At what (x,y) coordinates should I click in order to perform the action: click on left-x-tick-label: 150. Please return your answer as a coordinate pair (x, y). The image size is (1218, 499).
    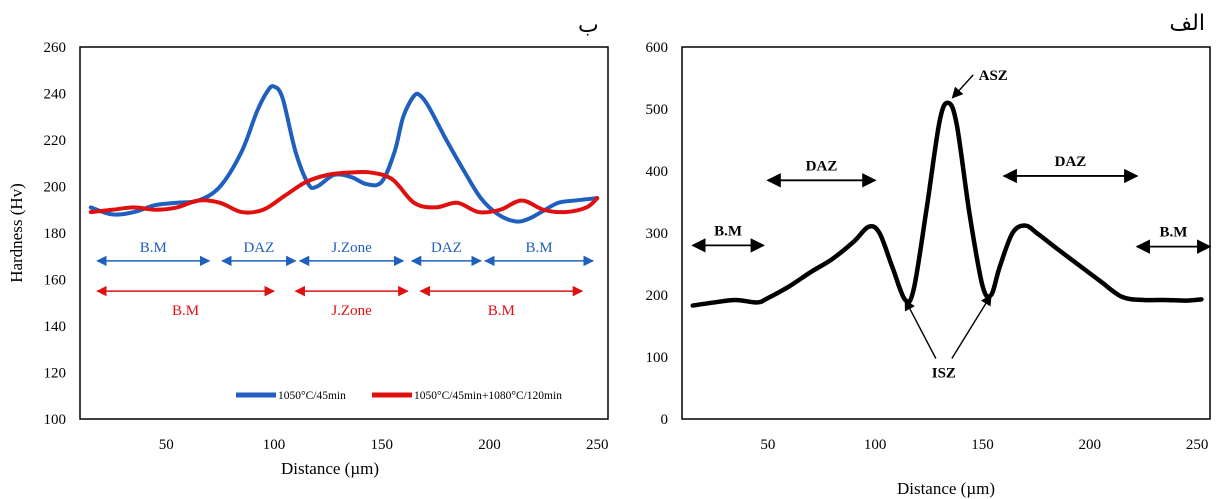
    Looking at the image, I should click on (381, 445).